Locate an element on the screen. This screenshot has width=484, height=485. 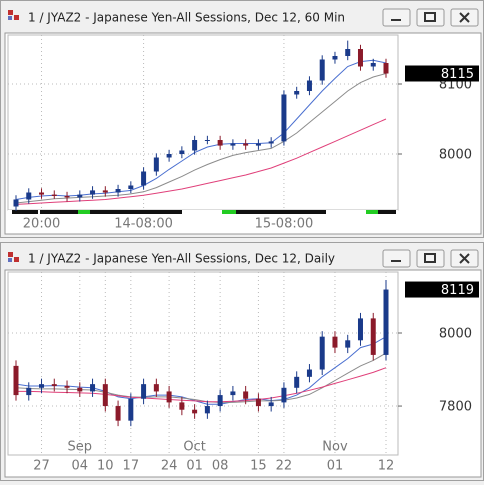
x-tick-label: 15 is located at coordinates (258, 466).